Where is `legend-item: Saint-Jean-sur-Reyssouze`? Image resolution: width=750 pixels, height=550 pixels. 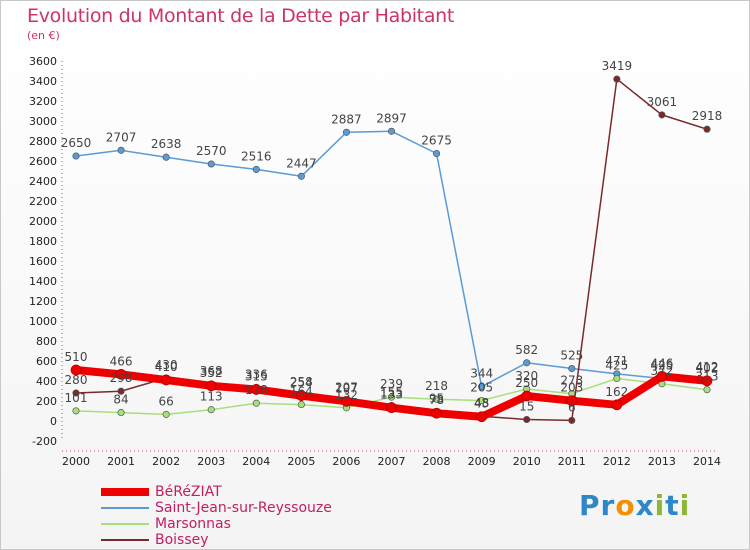
legend-item: Saint-Jean-sur-Reyssouze is located at coordinates (216, 508).